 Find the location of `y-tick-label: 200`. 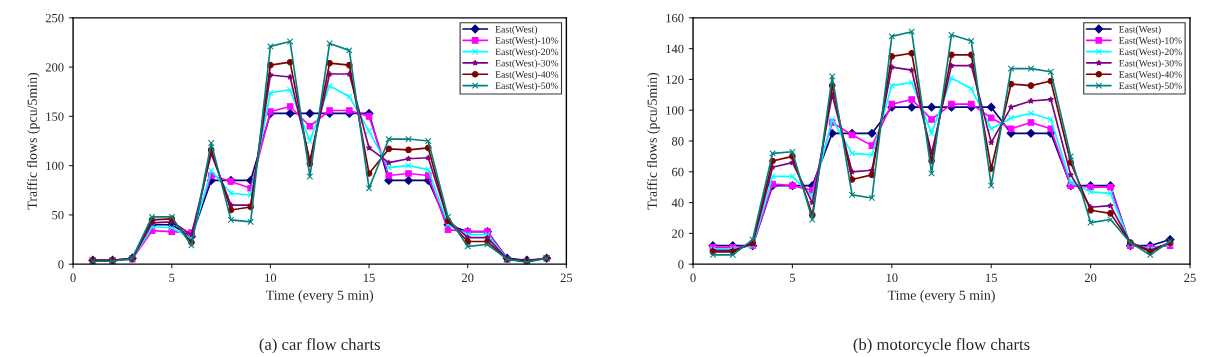

y-tick-label: 200 is located at coordinates (54, 67).